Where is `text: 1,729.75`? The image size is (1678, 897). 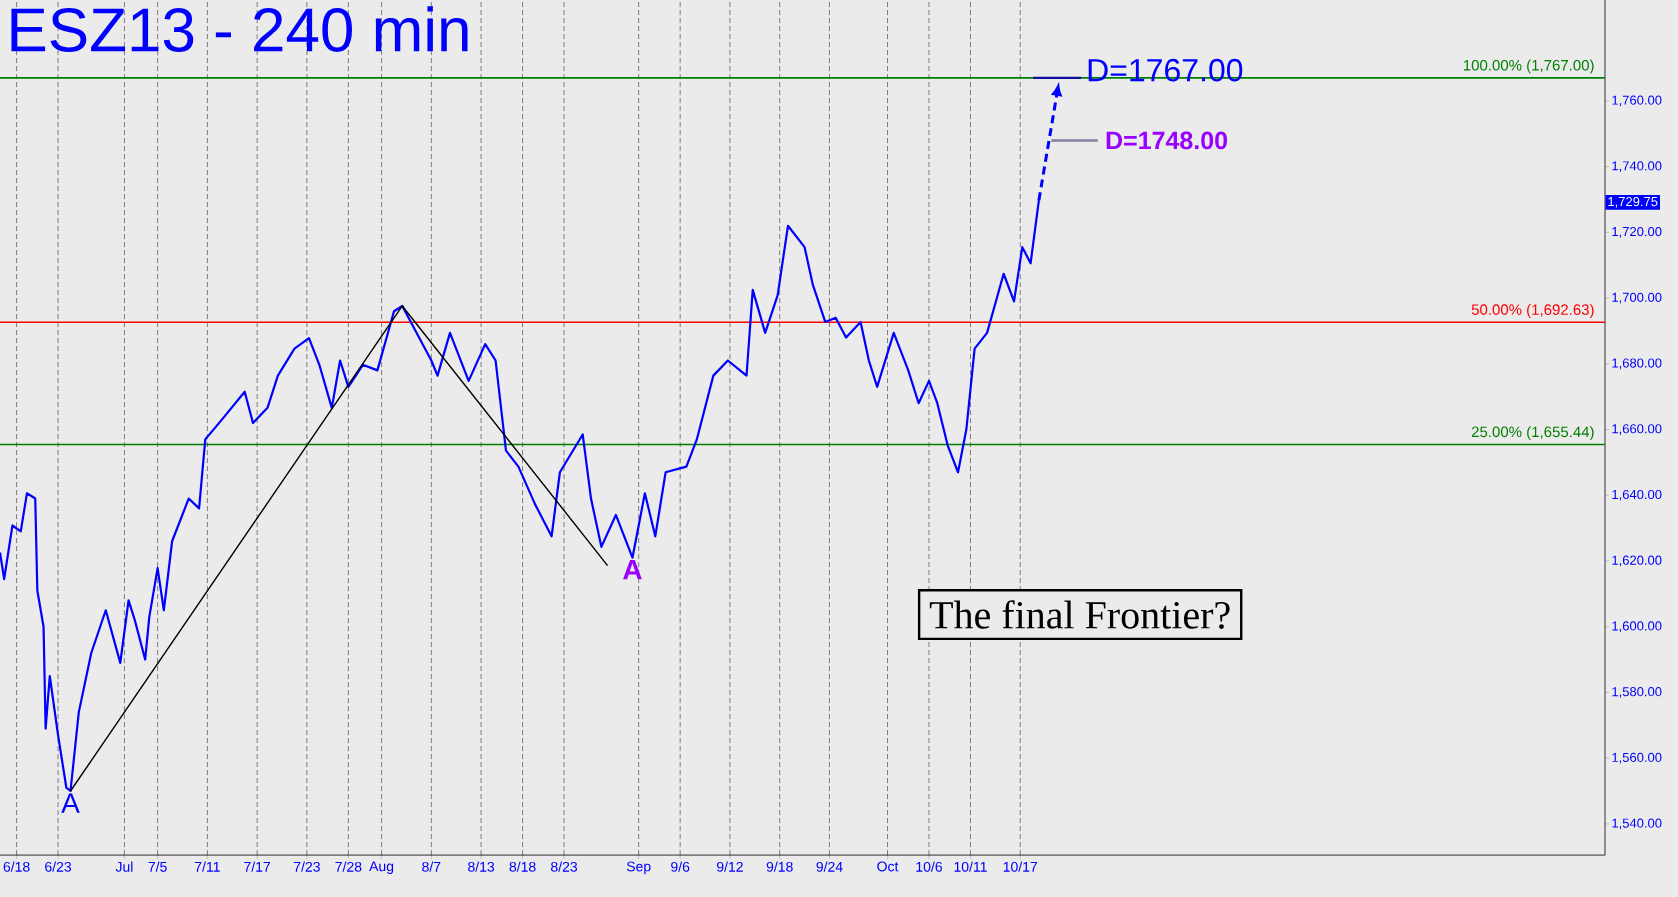
text: 1,729.75 is located at coordinates (1633, 202).